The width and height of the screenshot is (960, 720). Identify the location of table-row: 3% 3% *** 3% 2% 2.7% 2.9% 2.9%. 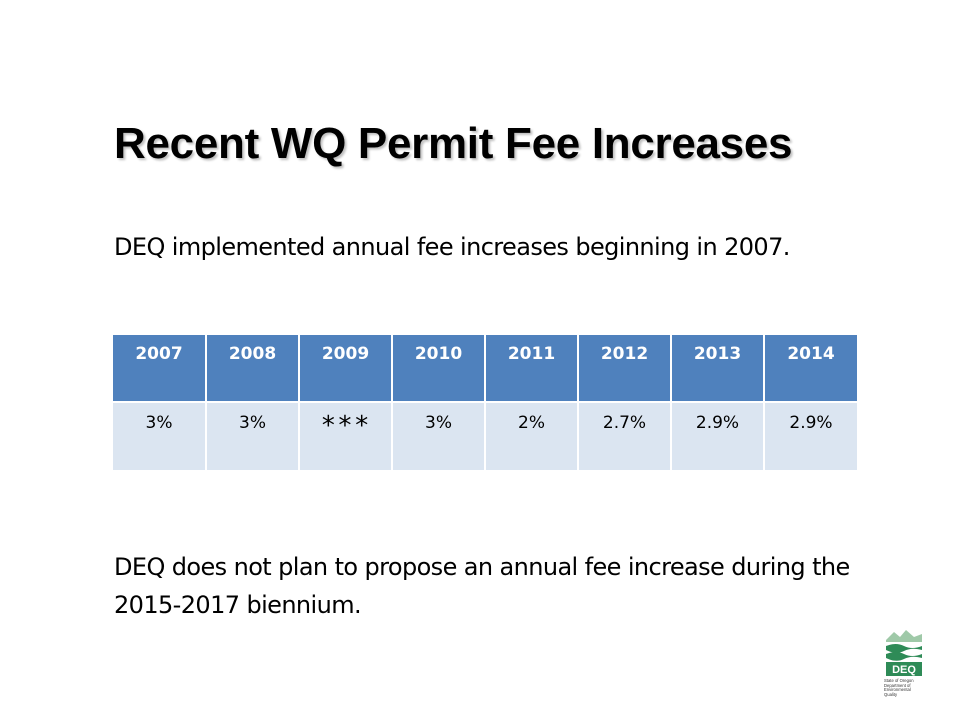
(485, 436).